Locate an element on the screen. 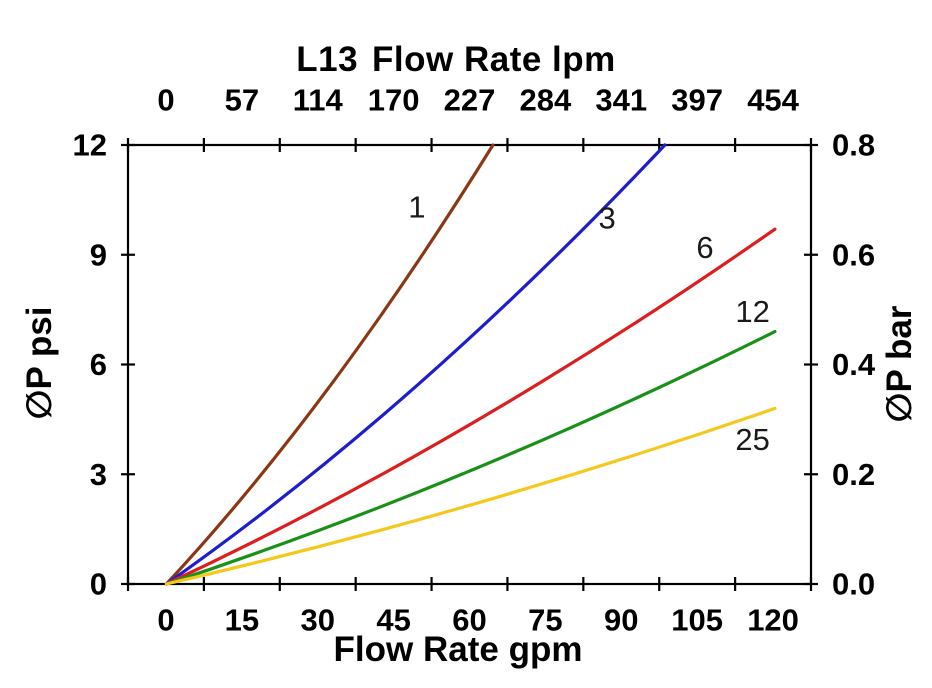 The height and width of the screenshot is (688, 932). left-axis-title: ∅P psi is located at coordinates (39, 363).